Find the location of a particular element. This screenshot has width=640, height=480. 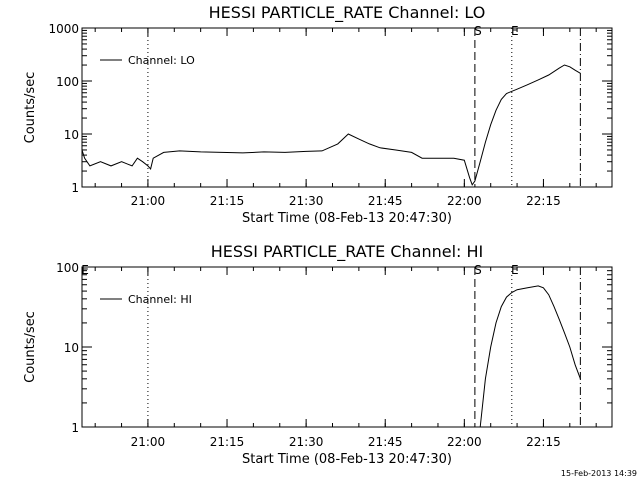

chart-title: HESSI PARTICLE_RATE Channel: LO is located at coordinates (347, 13).